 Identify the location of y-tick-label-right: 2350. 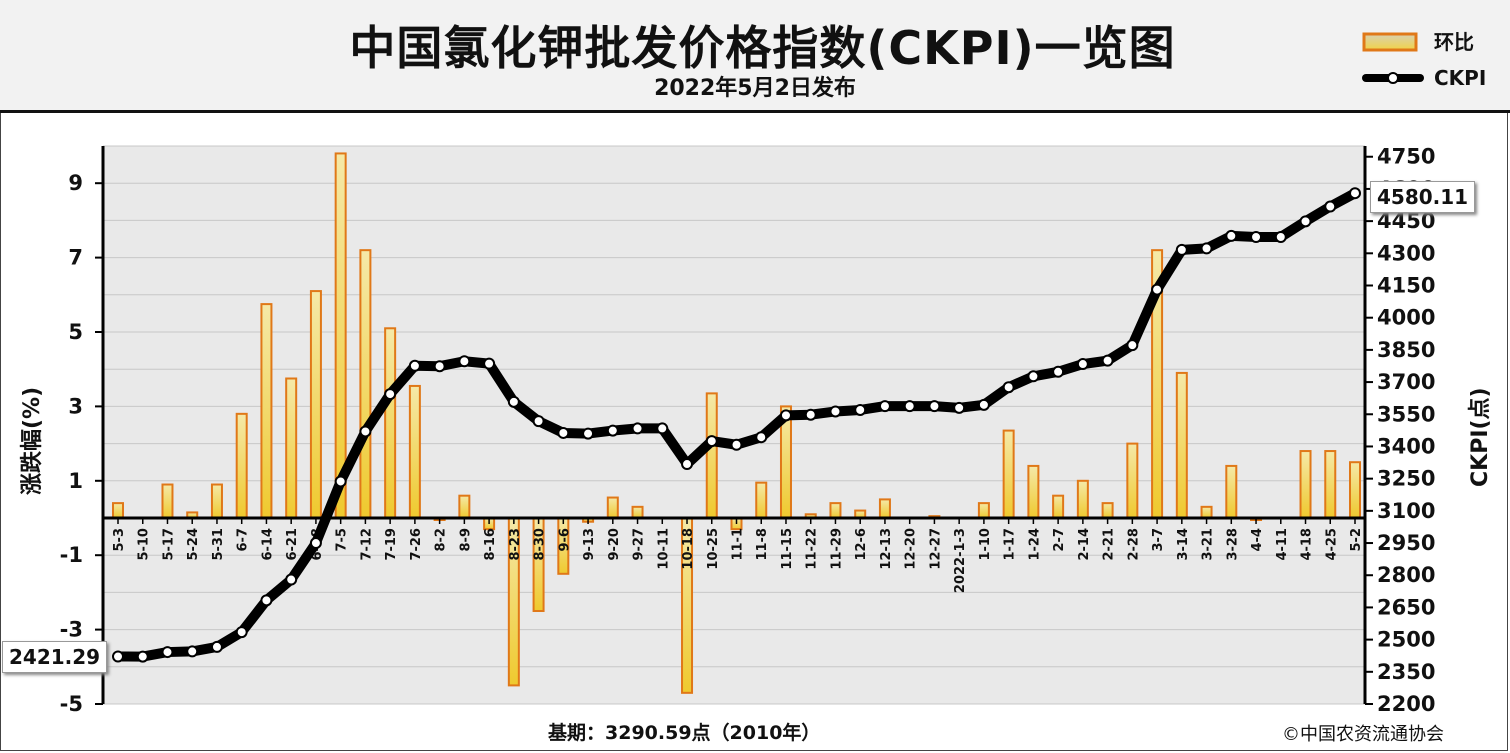
(1406, 672).